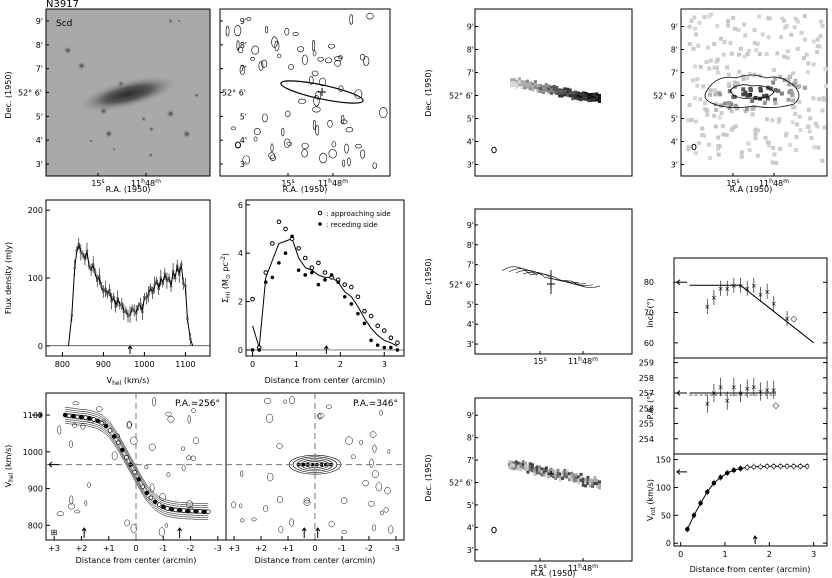  I want to click on legend-approaching-label: : approaching side, so click(358, 214).